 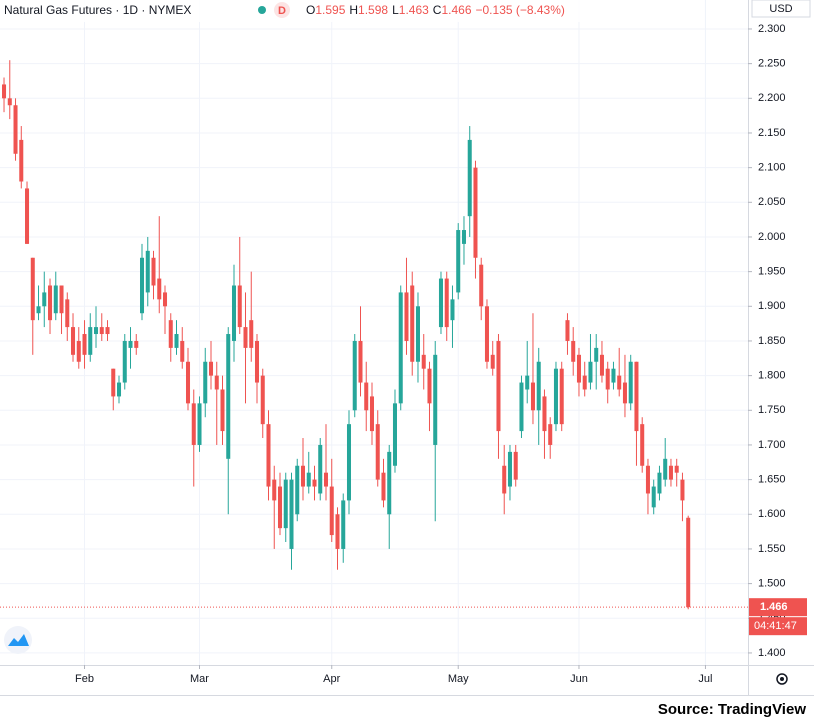 I want to click on ohlc-value: 1.598, so click(x=373, y=10).